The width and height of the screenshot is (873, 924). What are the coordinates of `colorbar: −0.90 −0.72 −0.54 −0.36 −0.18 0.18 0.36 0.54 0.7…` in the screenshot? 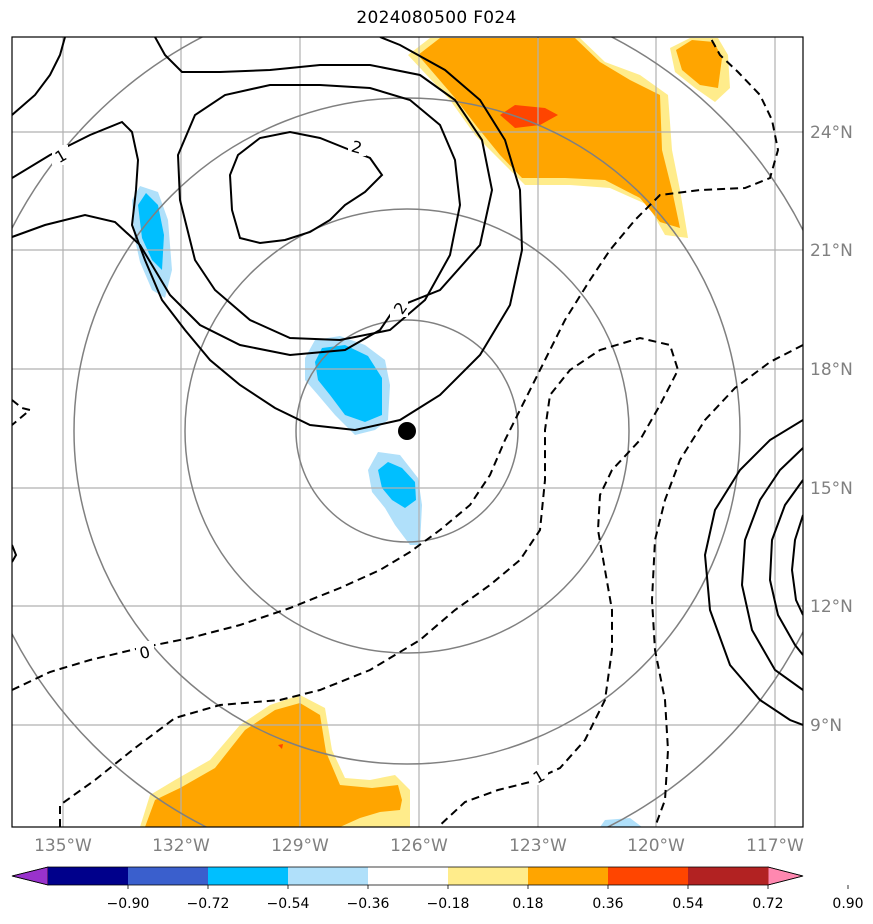 It's located at (437, 889).